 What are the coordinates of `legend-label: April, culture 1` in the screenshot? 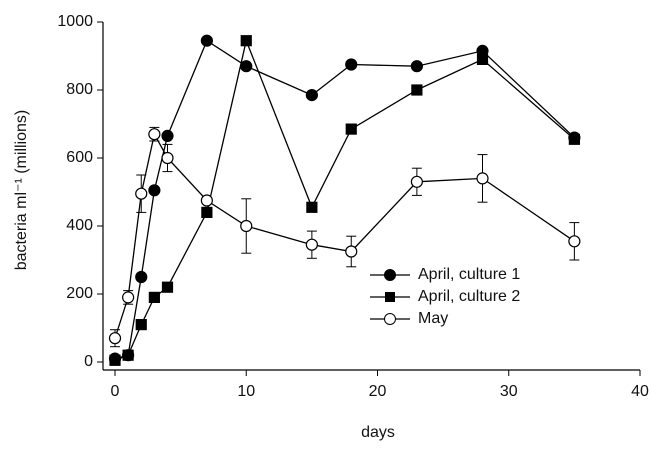 It's located at (469, 274).